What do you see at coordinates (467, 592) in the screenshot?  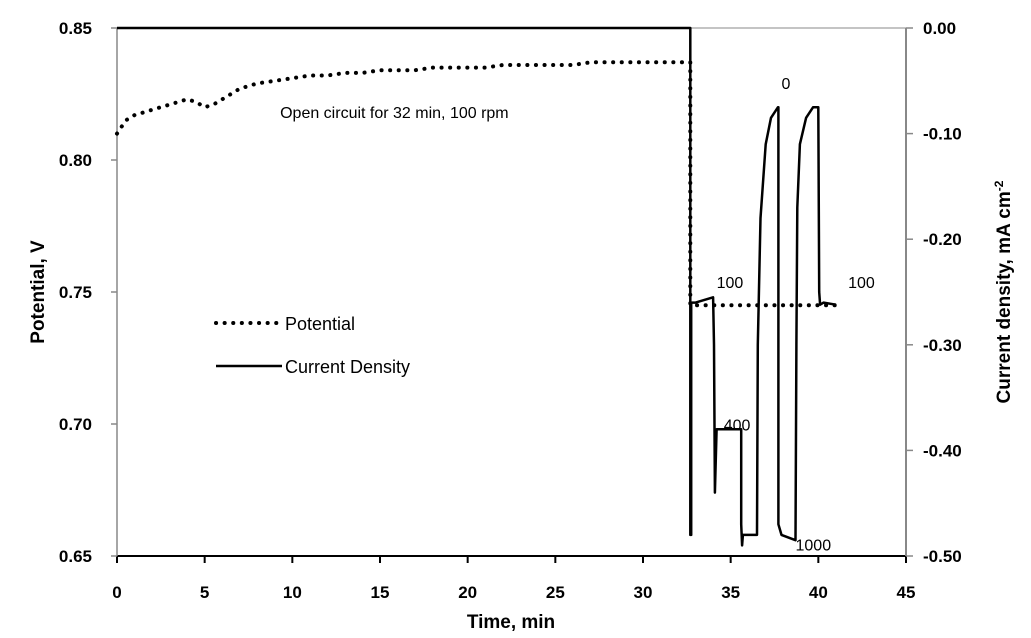 I see `x-tick-label: 20` at bounding box center [467, 592].